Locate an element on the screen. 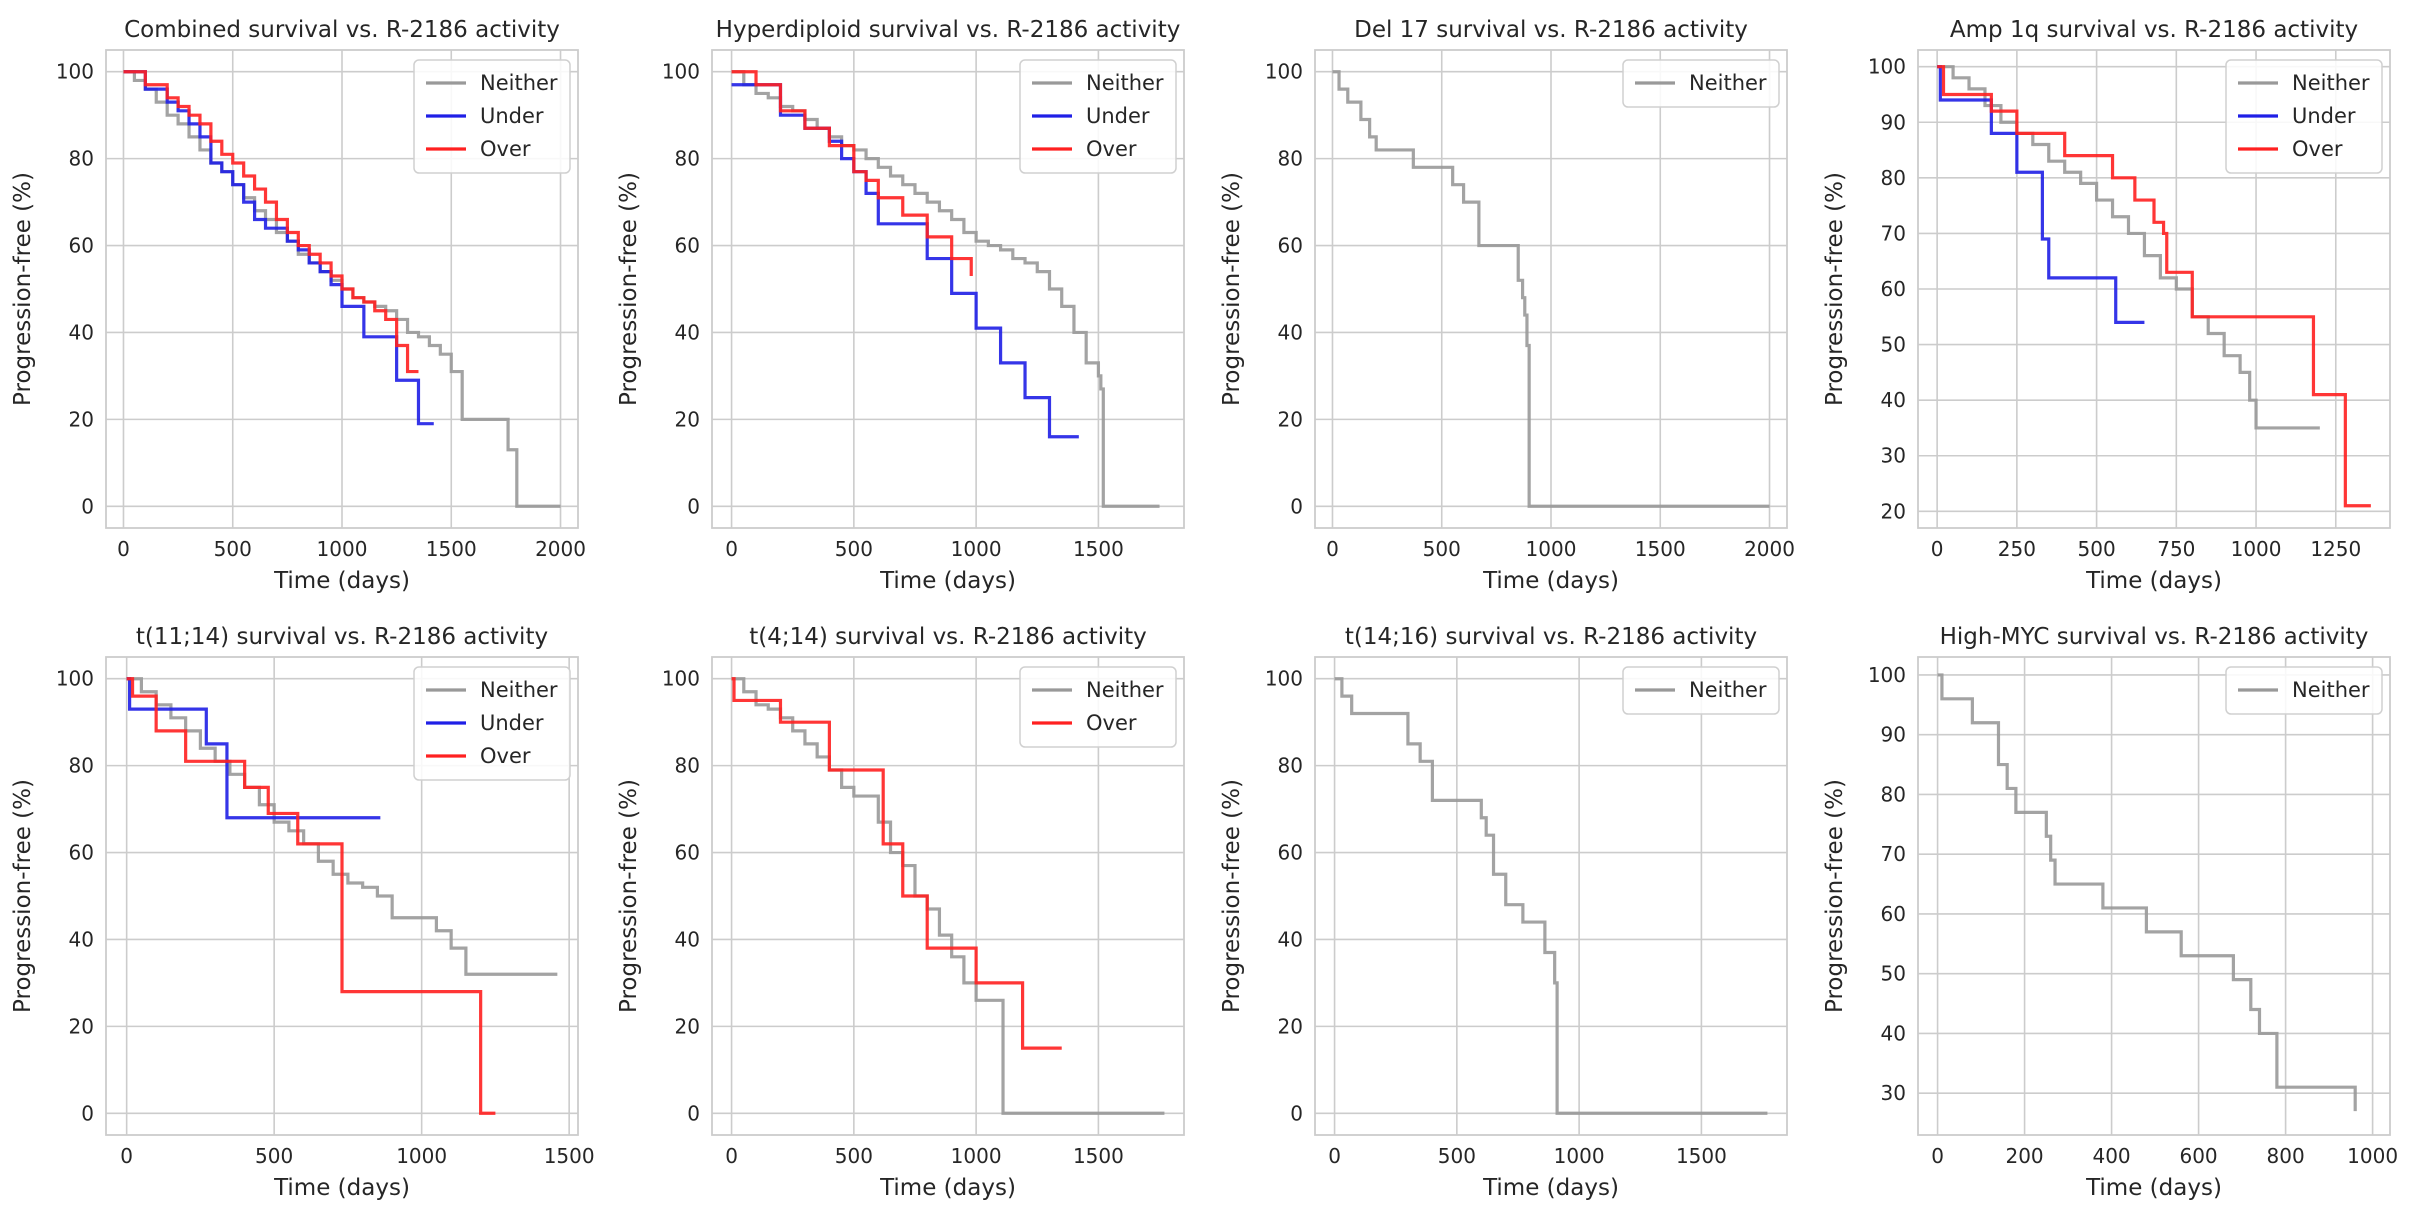  x-tick-label: 1250 is located at coordinates (2335, 549).